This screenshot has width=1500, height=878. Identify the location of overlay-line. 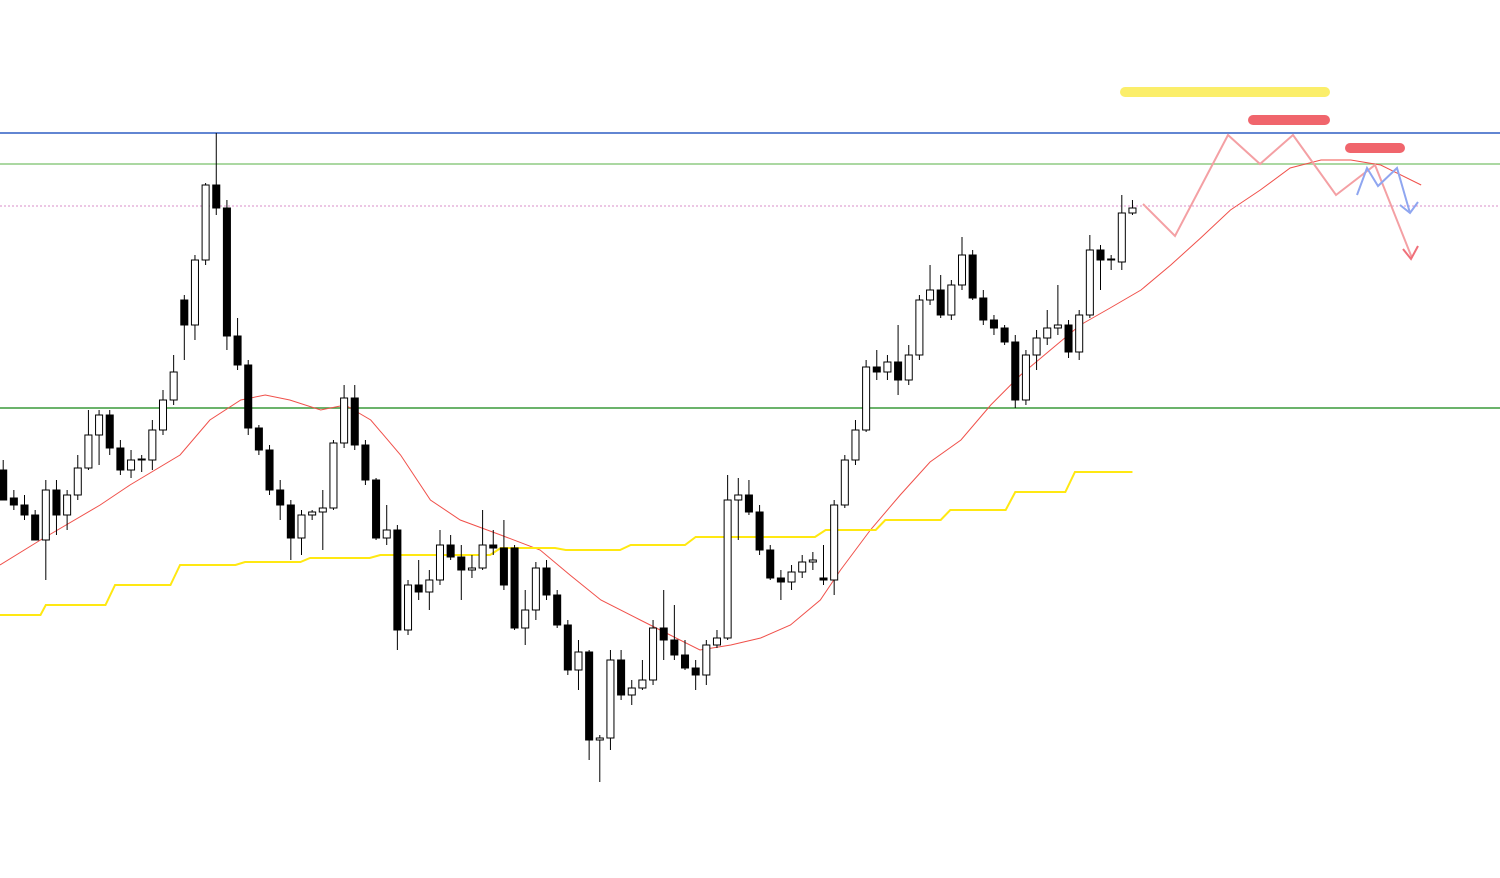
(566, 543).